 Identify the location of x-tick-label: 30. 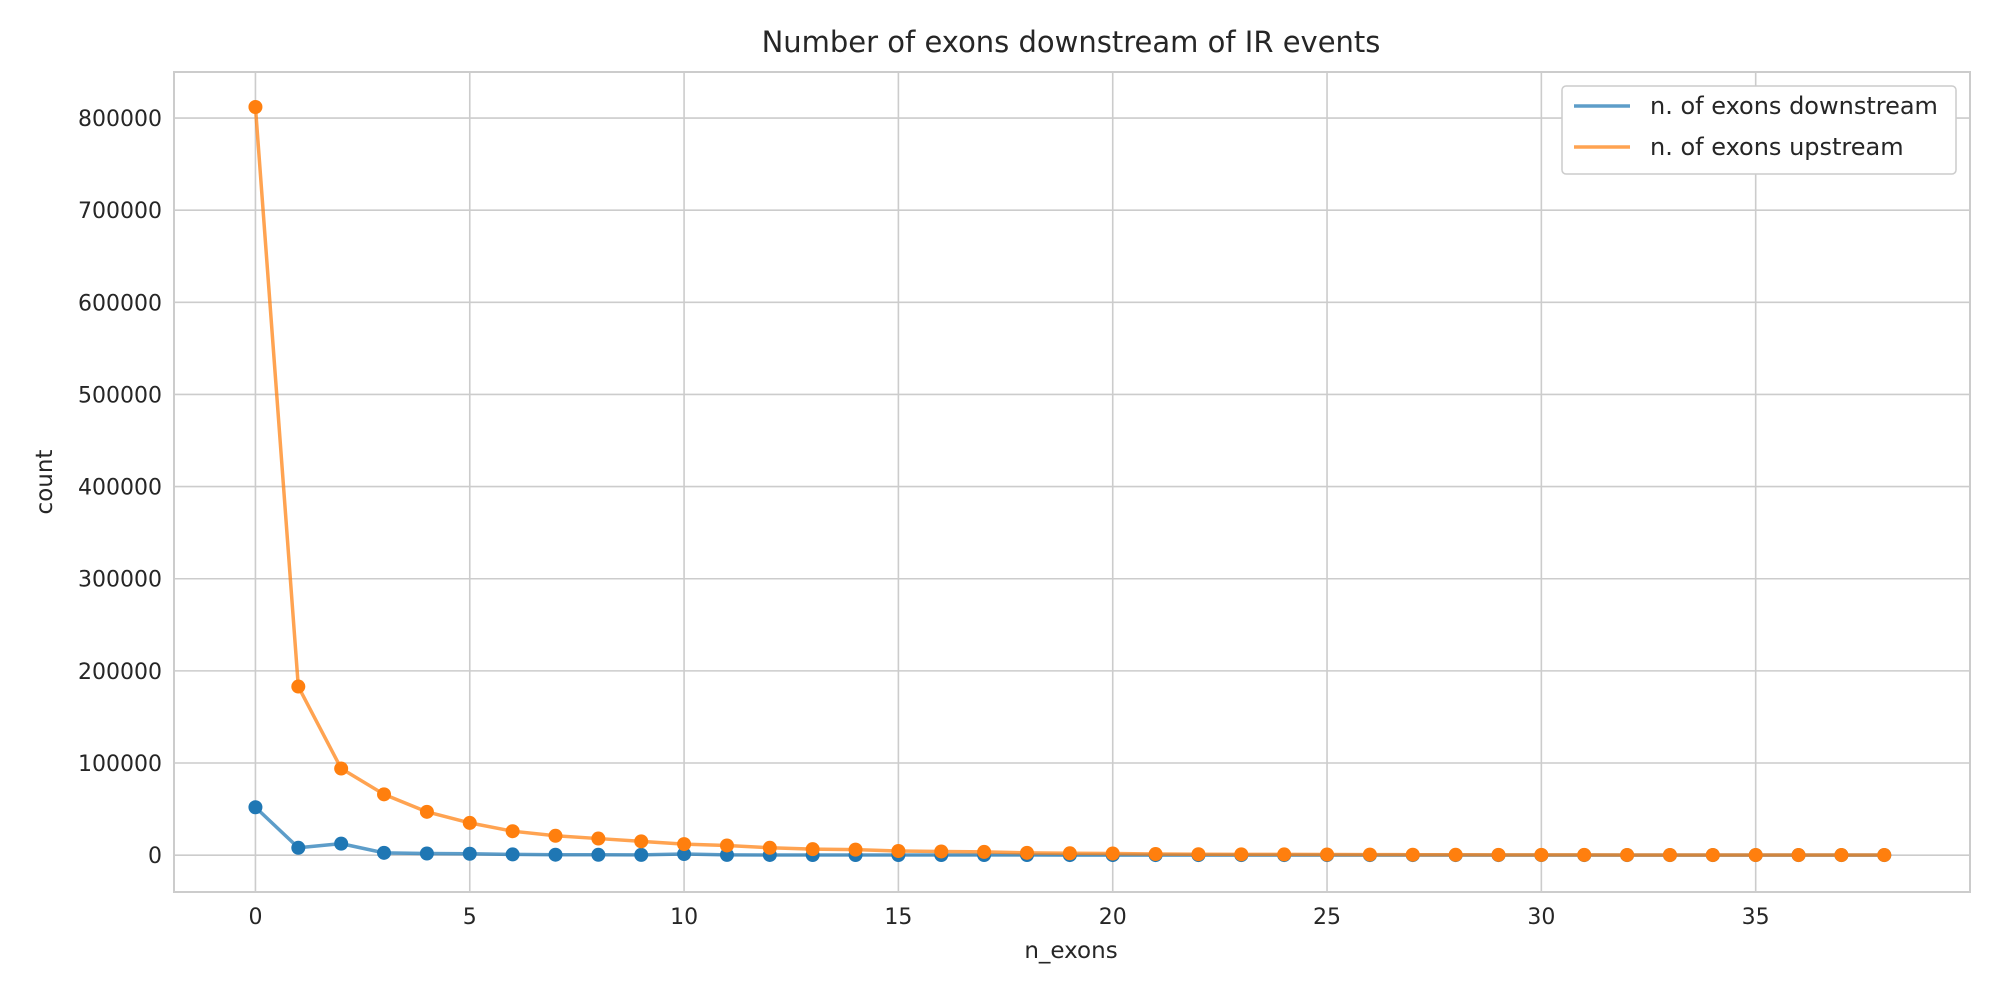
(1541, 917).